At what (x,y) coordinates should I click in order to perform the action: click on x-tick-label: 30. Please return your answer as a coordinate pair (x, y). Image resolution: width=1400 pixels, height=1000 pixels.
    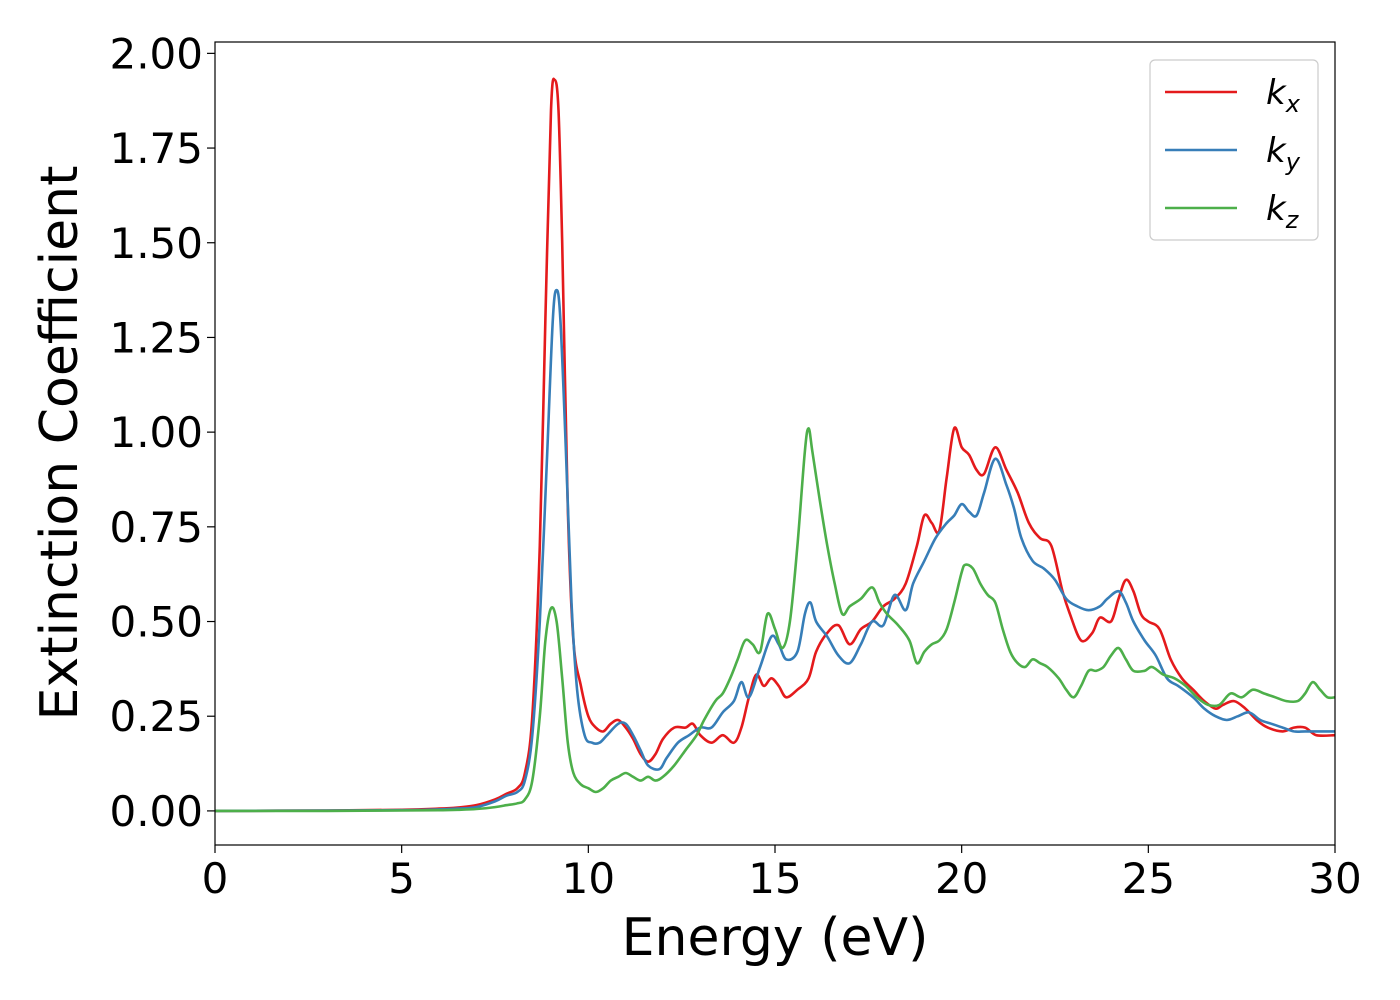
    Looking at the image, I should click on (1334, 878).